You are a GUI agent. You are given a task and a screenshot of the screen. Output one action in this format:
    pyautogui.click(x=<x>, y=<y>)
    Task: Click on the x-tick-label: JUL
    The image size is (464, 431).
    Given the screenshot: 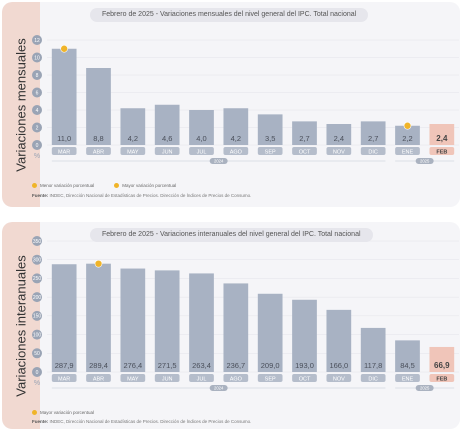 What is the action you would take?
    pyautogui.click(x=202, y=379)
    